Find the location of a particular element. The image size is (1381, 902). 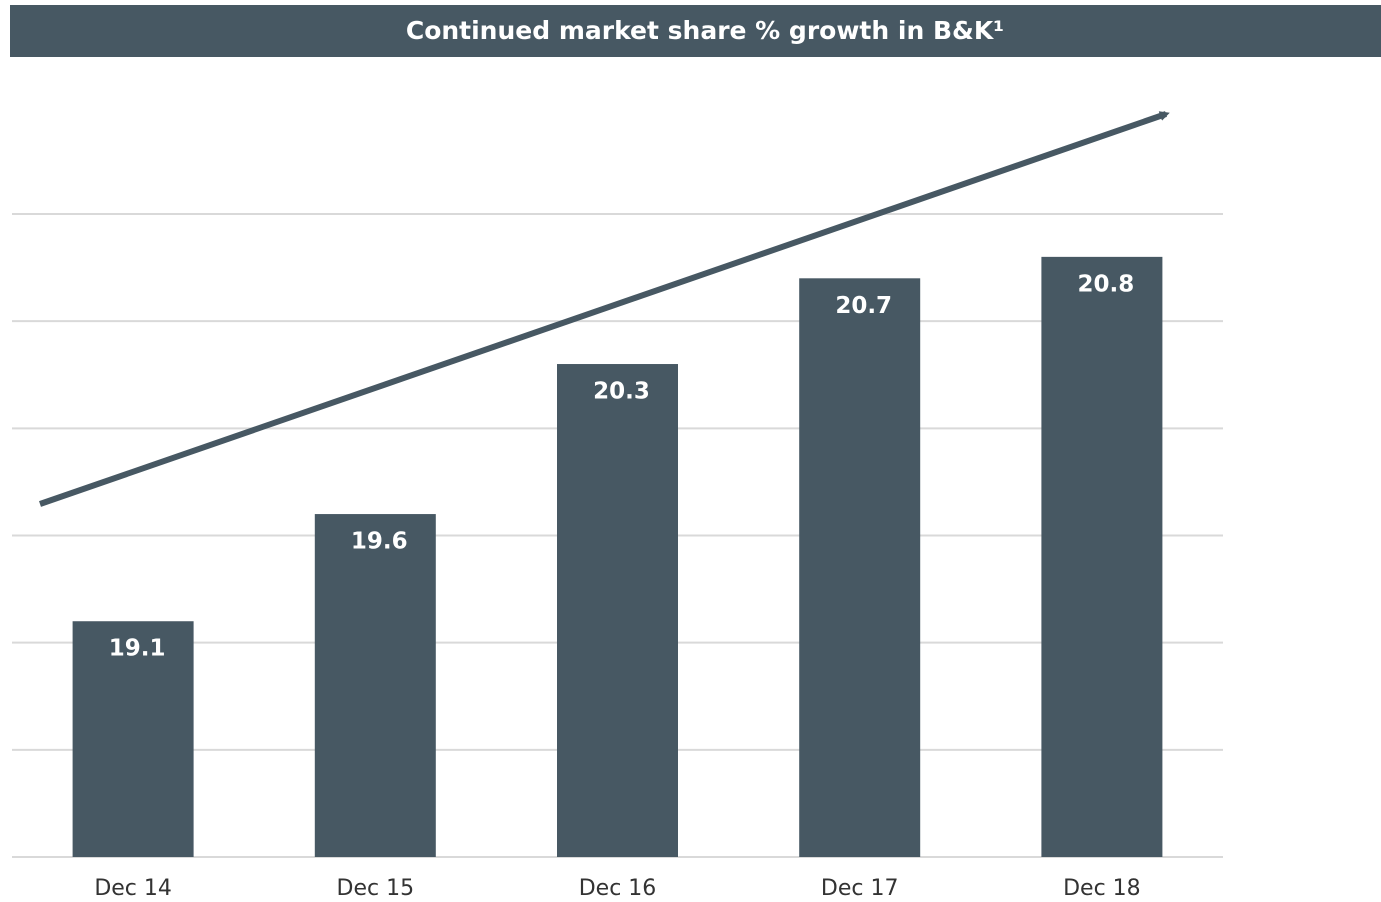

x-tick-label: Dec 16 is located at coordinates (618, 888).